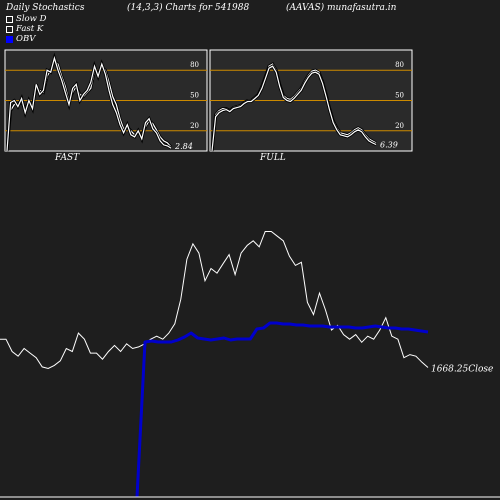  I want to click on fast-k-swatch-icon, so click(9, 29).